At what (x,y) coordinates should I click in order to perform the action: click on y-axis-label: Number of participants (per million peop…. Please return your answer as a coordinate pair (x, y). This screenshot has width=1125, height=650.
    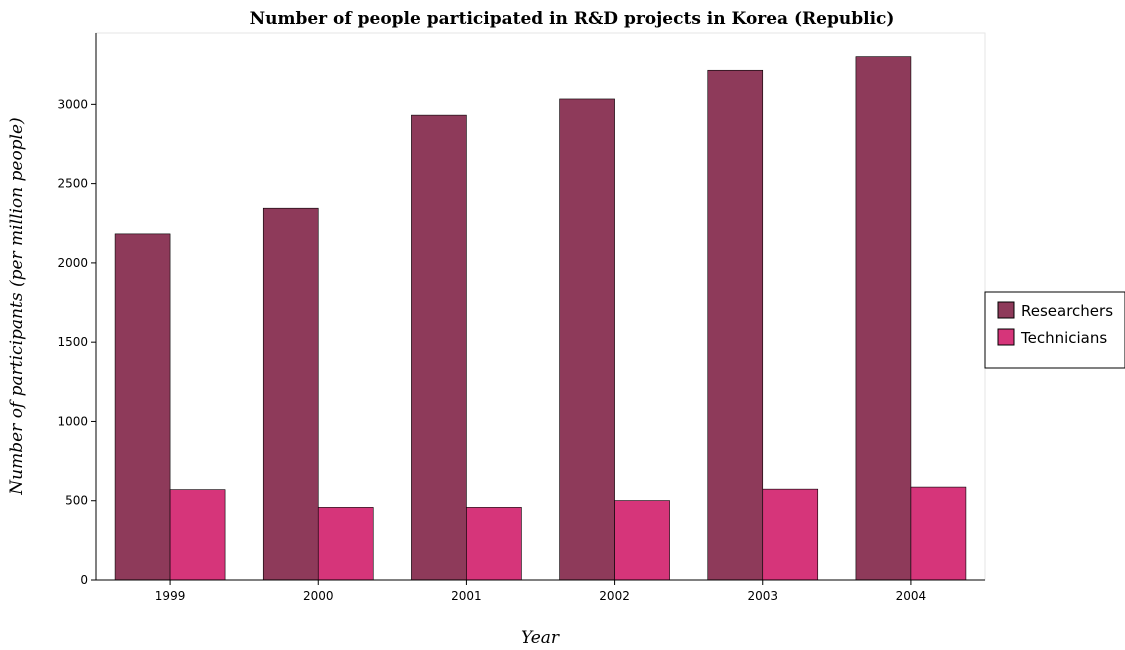
    Looking at the image, I should click on (17, 306).